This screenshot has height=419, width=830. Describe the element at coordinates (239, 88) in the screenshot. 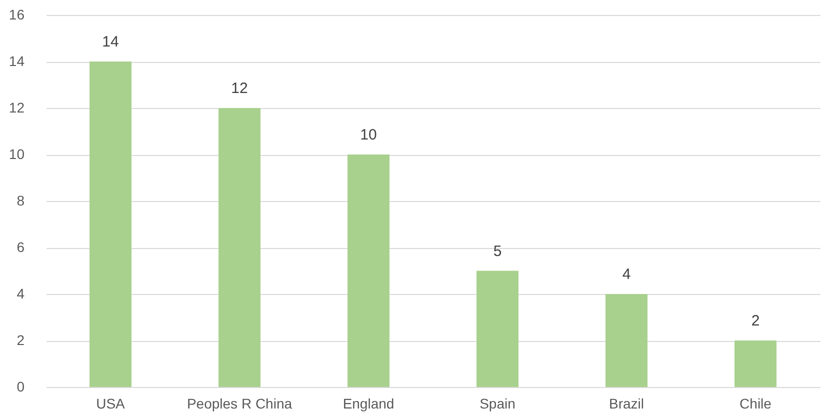

I see `data-label: 12` at that location.